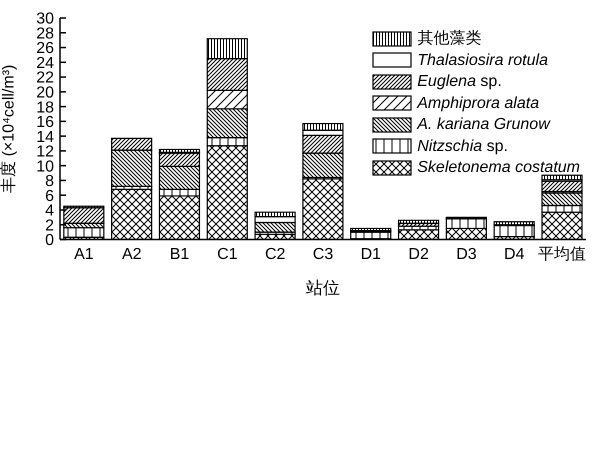 Image resolution: width=600 pixels, height=458 pixels. I want to click on legend-label: 其他藻类, so click(449, 38).